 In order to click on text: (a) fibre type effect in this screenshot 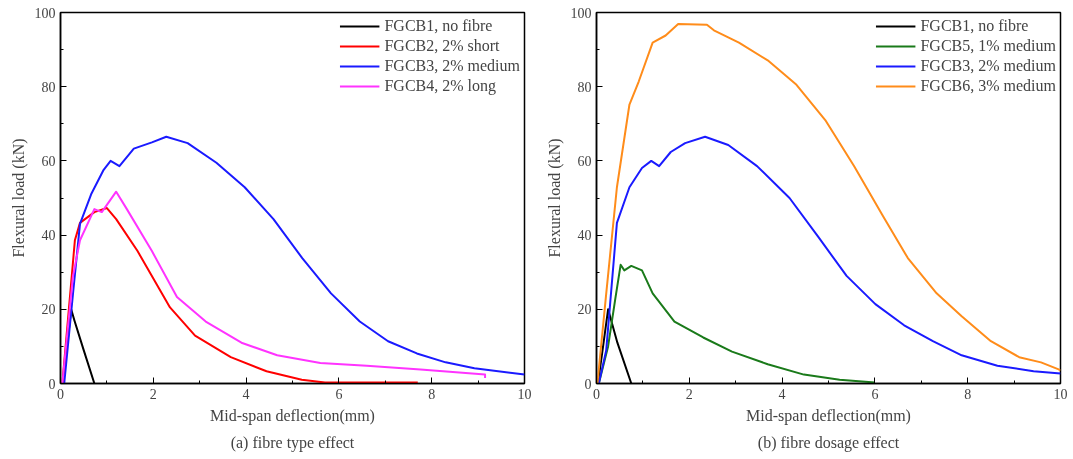, I will do `click(292, 442)`.